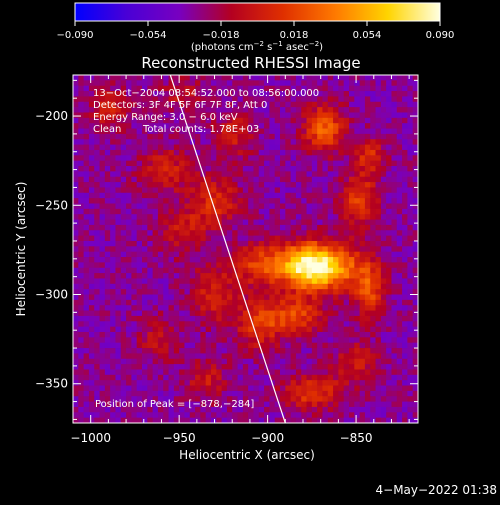 The height and width of the screenshot is (505, 500). What do you see at coordinates (259, 44) in the screenshot?
I see `colorbar-unit-exponent: −2` at bounding box center [259, 44].